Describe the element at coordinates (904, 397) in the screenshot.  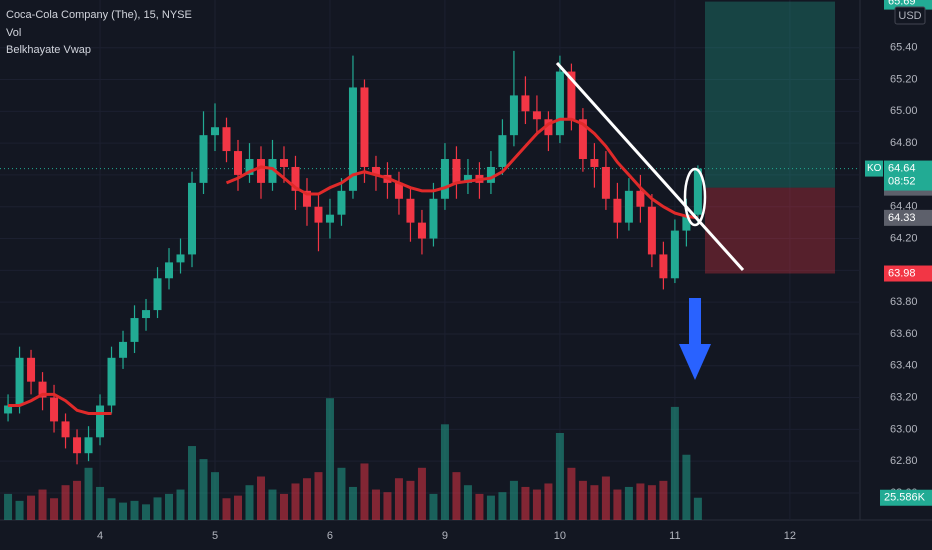
I see `y-tick-label: 63.20` at that location.